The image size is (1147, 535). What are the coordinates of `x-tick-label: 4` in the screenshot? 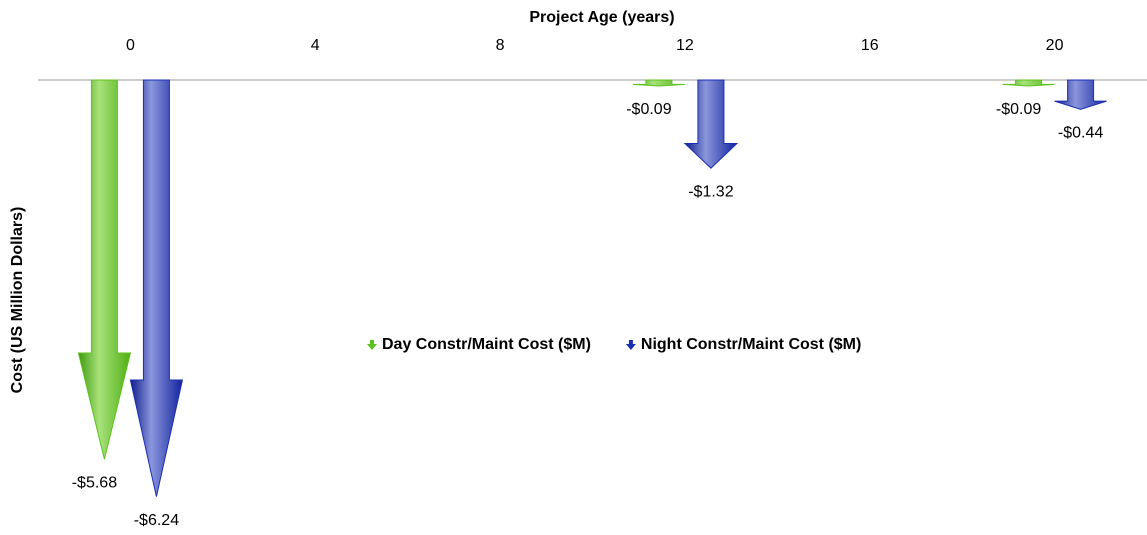 It's located at (315, 45).